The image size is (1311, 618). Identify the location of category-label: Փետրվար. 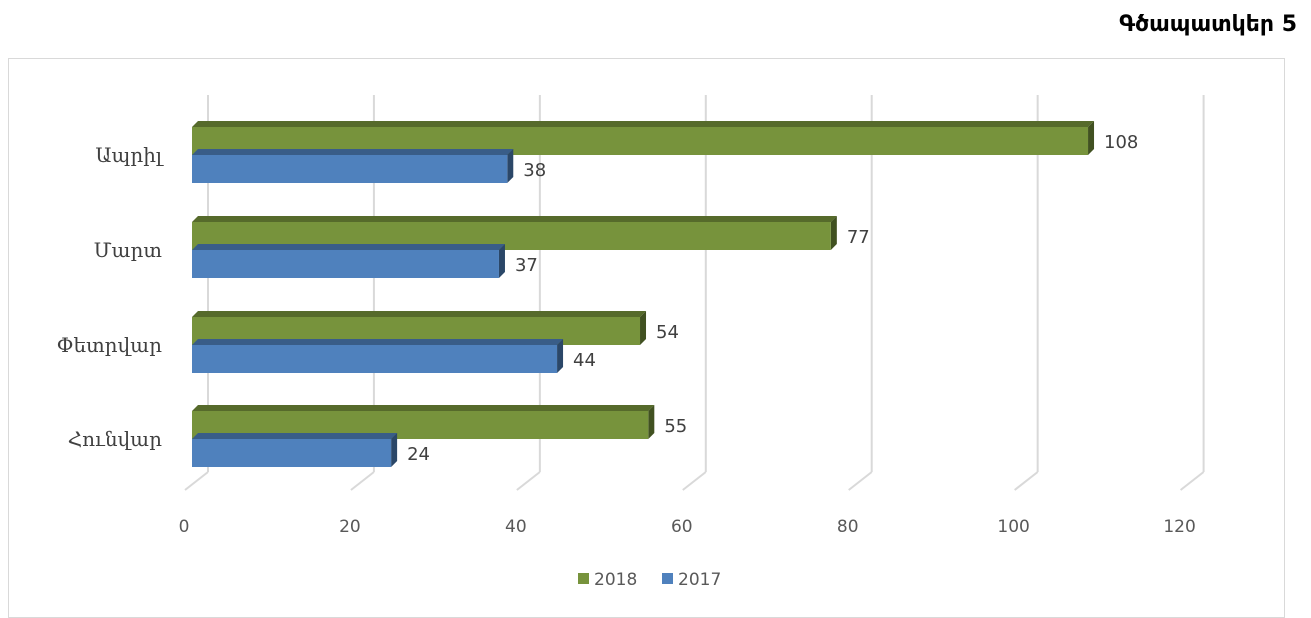
(110, 345).